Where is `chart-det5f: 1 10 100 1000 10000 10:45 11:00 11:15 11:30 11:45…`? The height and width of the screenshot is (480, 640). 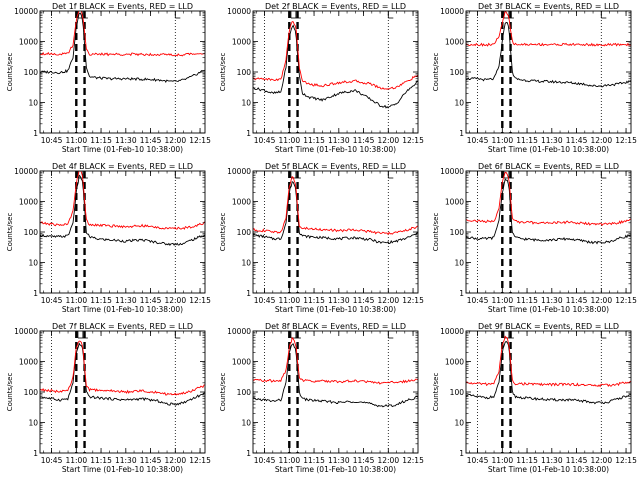
chart-det5f: 1 10 100 1000 10000 10:45 11:00 11:15 11:30 11:45… is located at coordinates (321, 238).